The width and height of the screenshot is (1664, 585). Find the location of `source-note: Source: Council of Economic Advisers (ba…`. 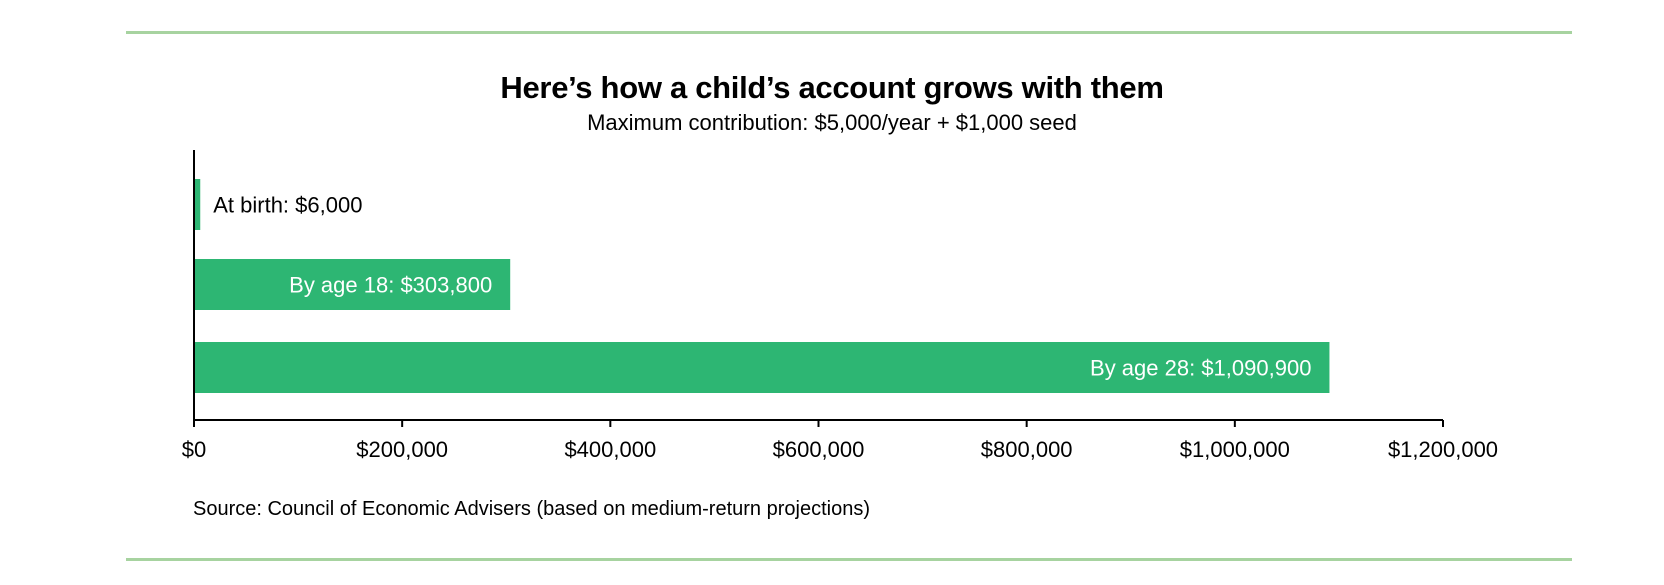

source-note: Source: Council of Economic Advisers (ba… is located at coordinates (531, 509).